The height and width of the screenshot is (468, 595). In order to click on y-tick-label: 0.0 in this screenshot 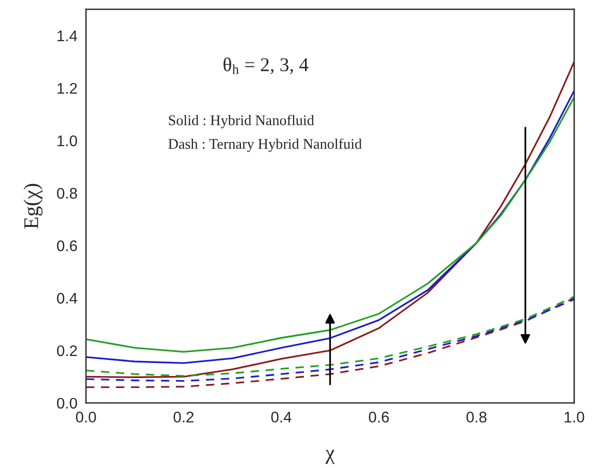, I will do `click(67, 403)`.